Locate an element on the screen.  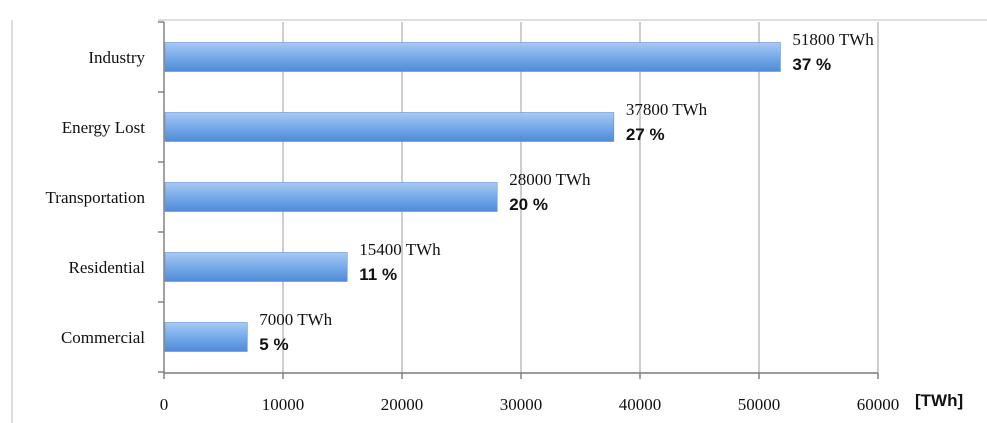
category-label-0: Industry is located at coordinates (116, 57).